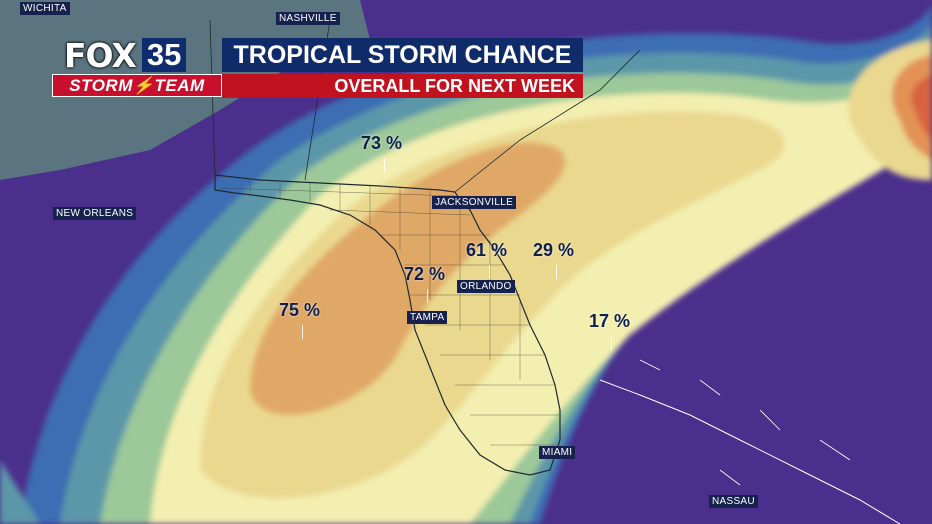 This screenshot has width=932, height=524. I want to click on prob-tick-central, so click(427, 296).